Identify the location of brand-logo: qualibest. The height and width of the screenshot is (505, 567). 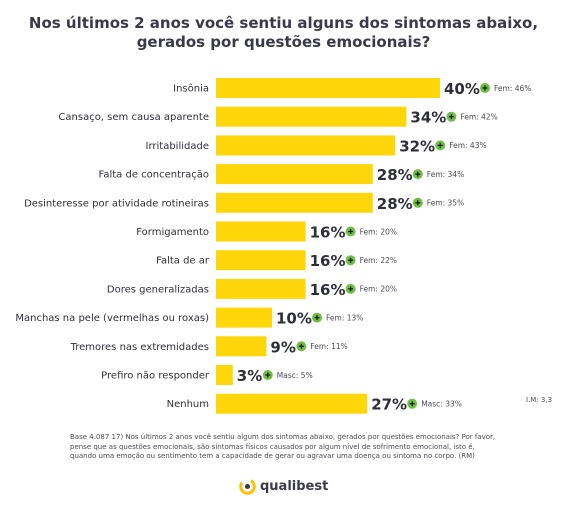
(283, 486).